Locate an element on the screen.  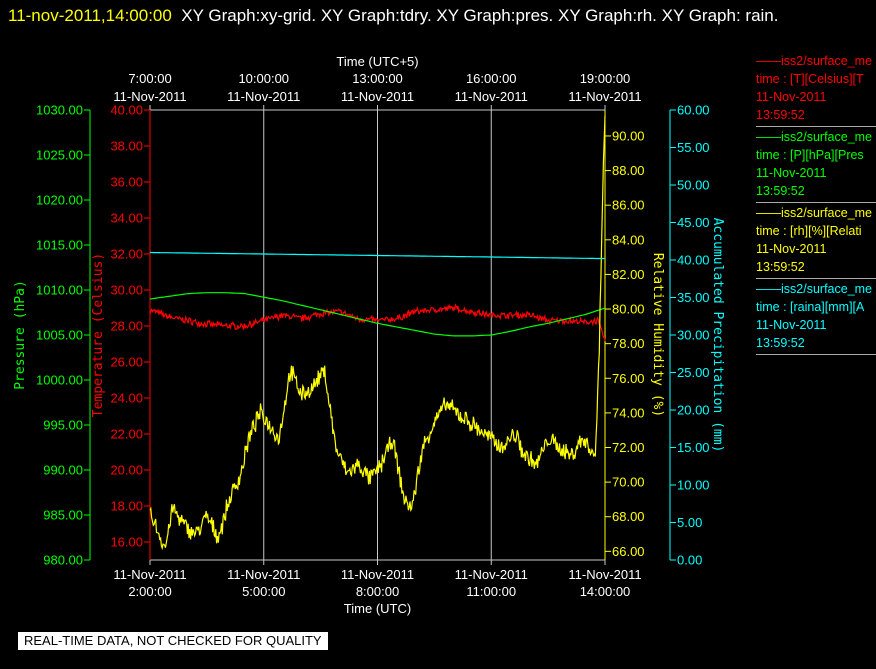
humidity-tick-label: 80.00 is located at coordinates (628, 309).